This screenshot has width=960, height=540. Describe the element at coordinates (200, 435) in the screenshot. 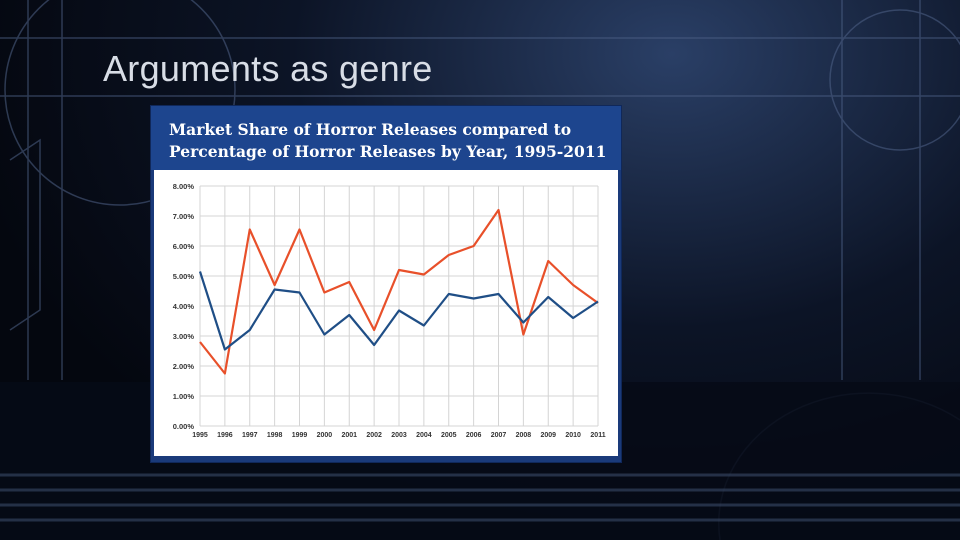

I see `x-tick-label: 1995` at that location.